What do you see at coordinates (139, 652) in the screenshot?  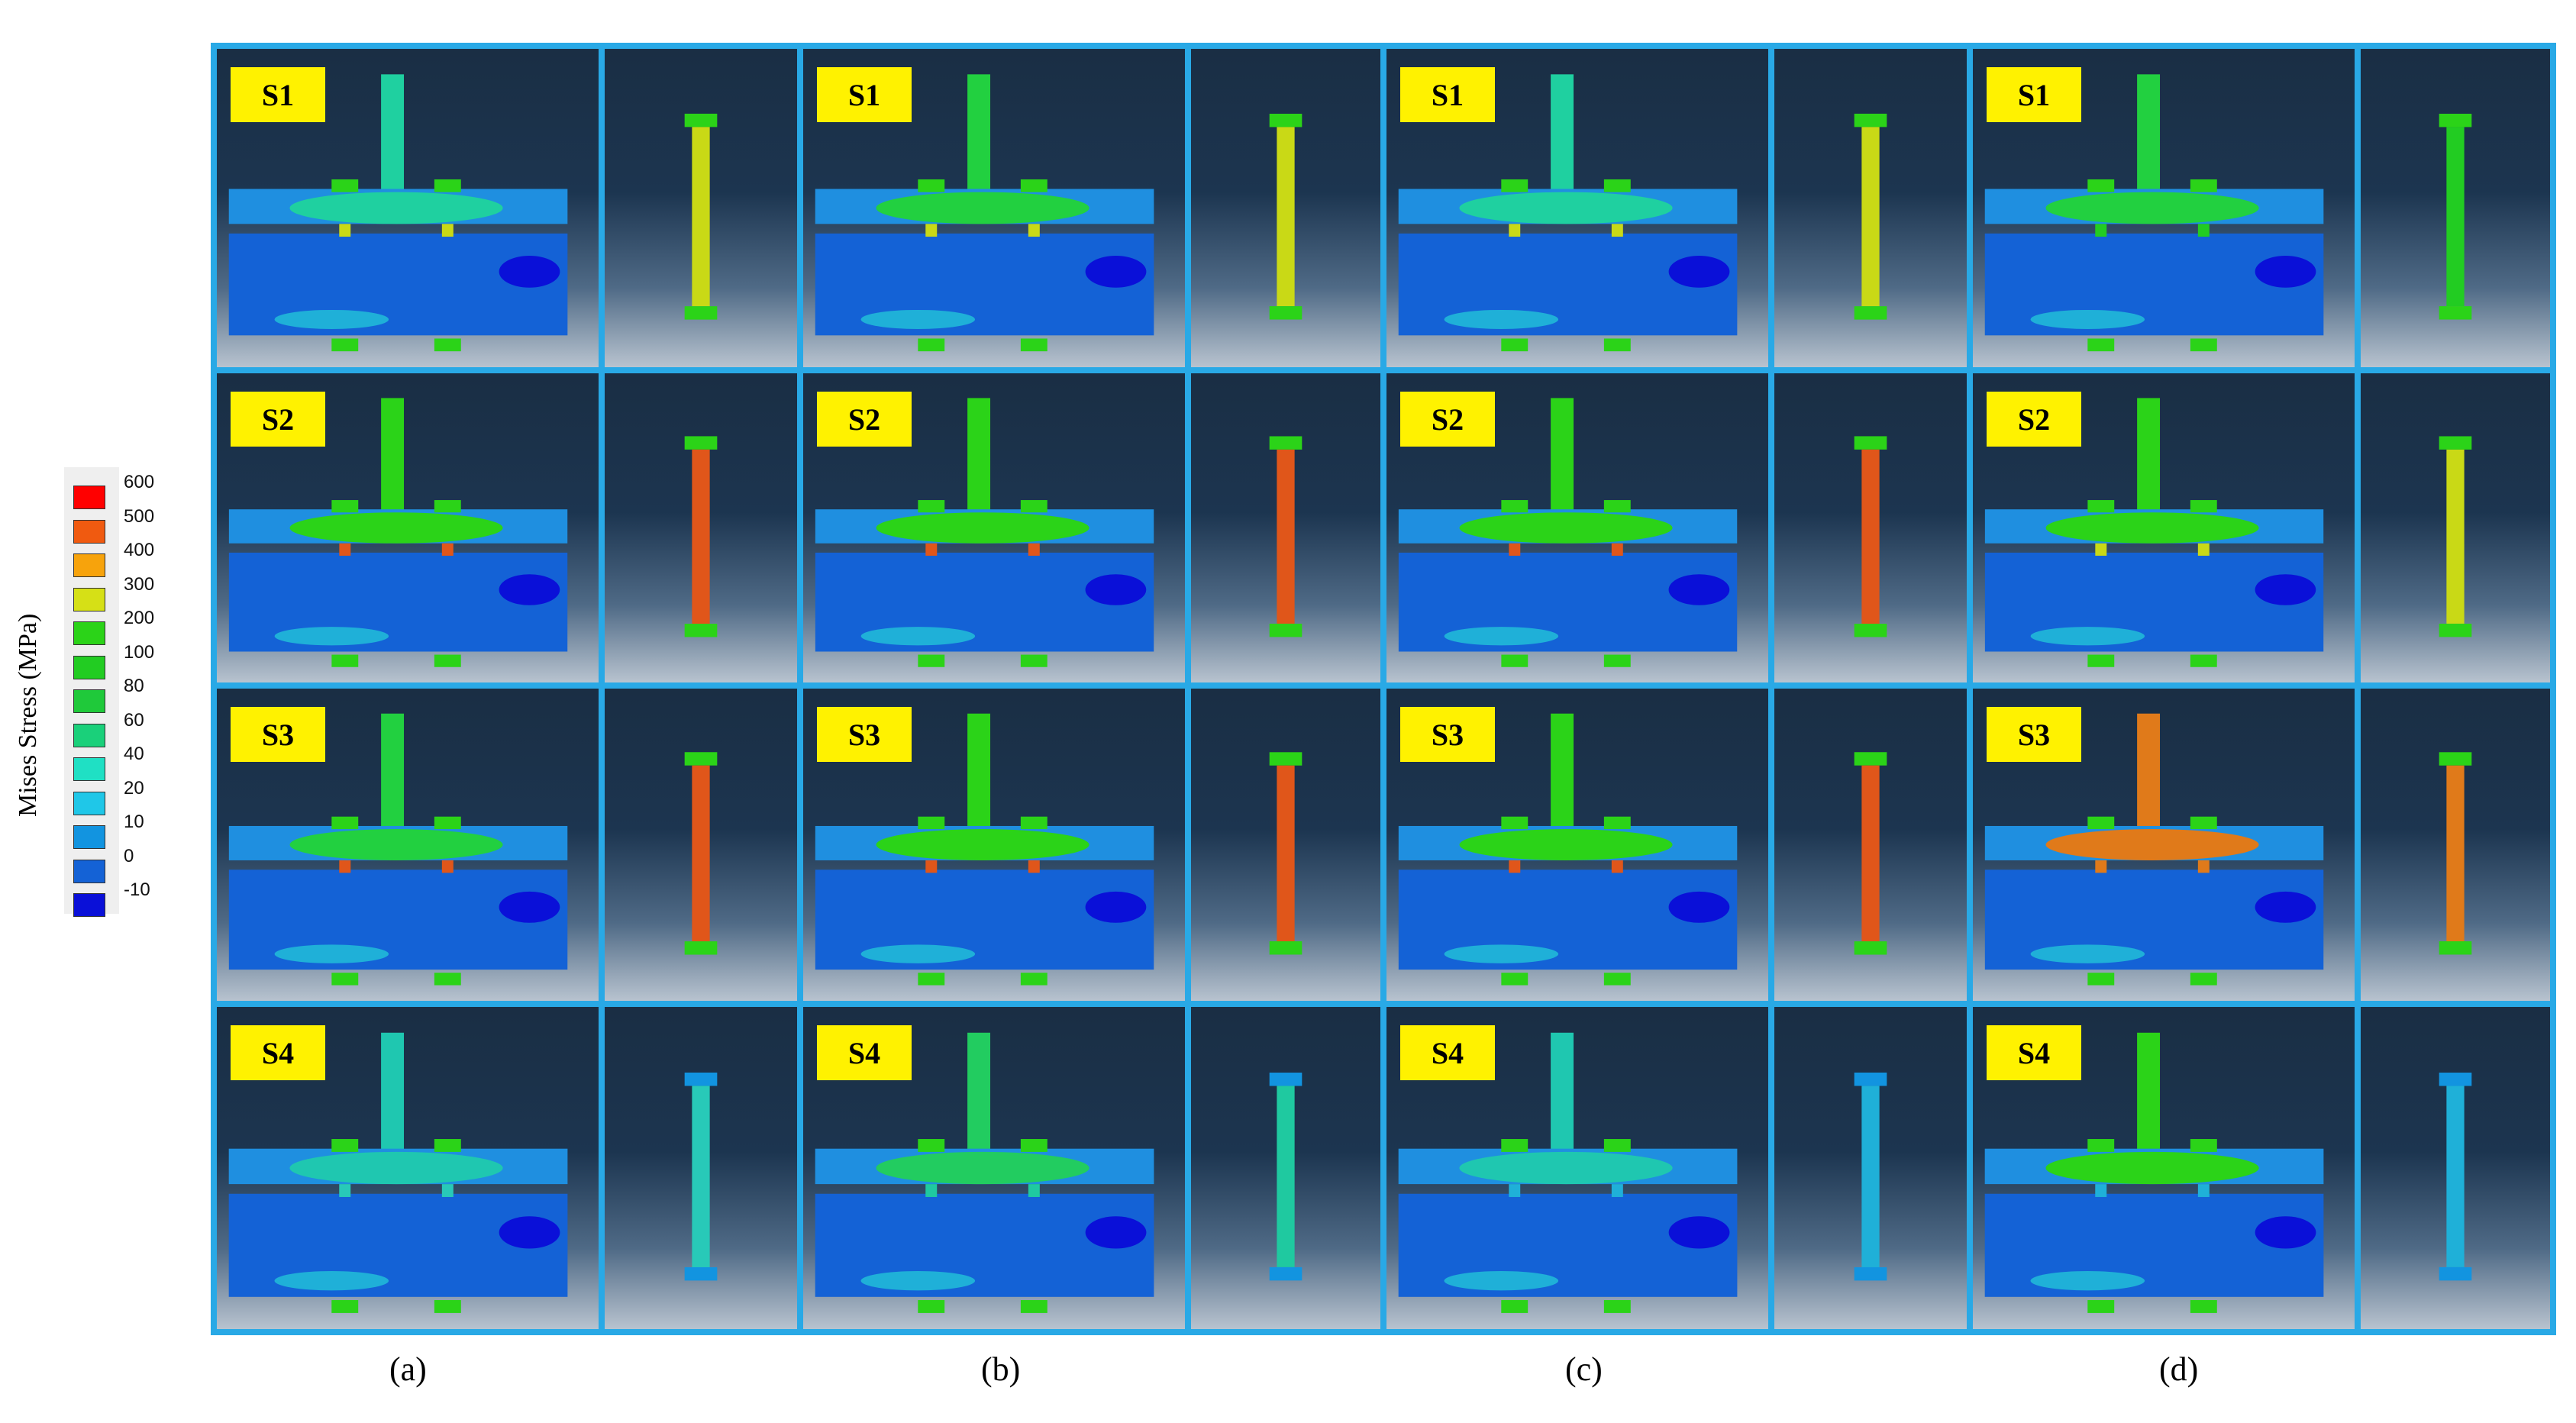 I see `legend-label: 100` at bounding box center [139, 652].